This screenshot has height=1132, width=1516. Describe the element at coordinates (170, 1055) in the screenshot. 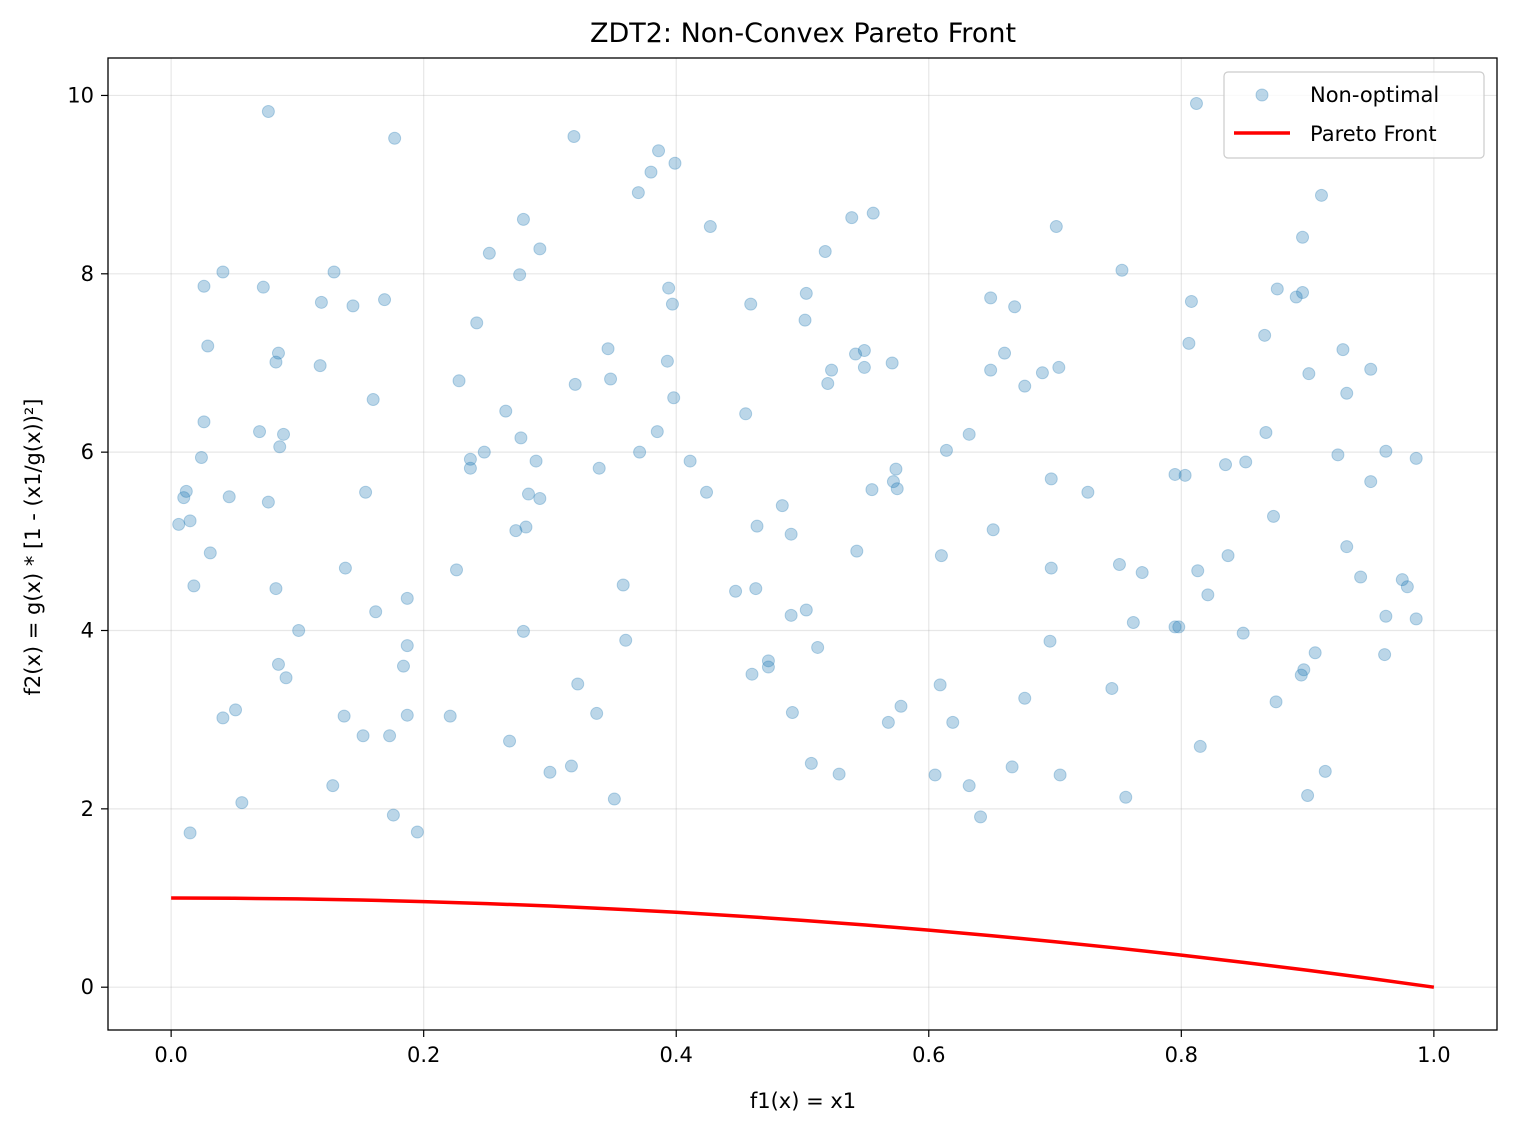

I see `x-tick-label: 0.0` at that location.